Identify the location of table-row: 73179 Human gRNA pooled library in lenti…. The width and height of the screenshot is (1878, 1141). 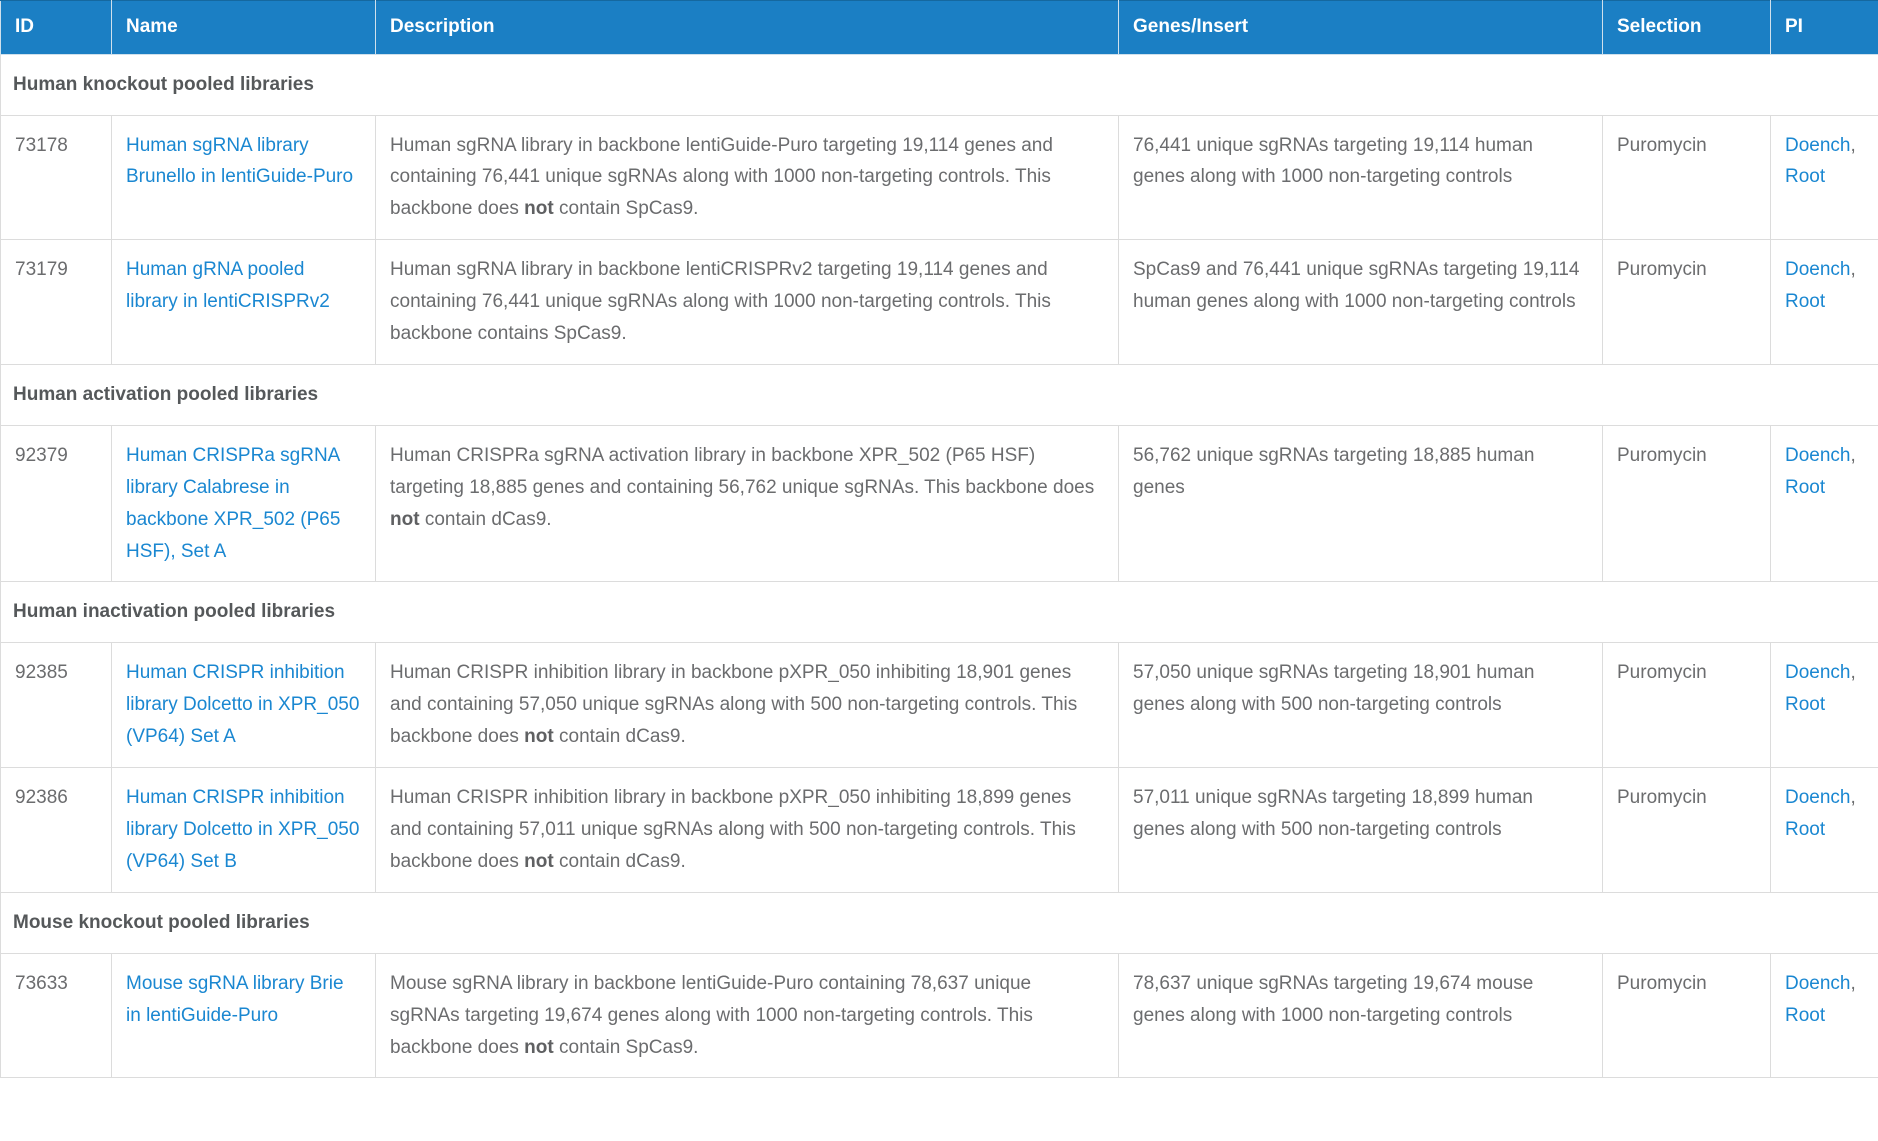
(939, 302).